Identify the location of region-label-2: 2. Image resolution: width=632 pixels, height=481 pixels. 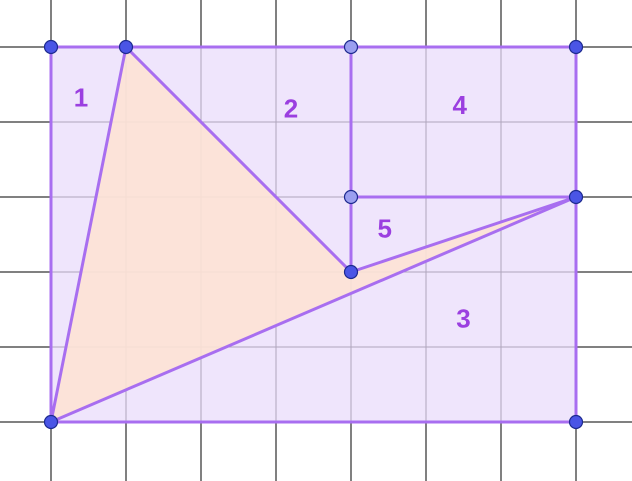
(291, 109).